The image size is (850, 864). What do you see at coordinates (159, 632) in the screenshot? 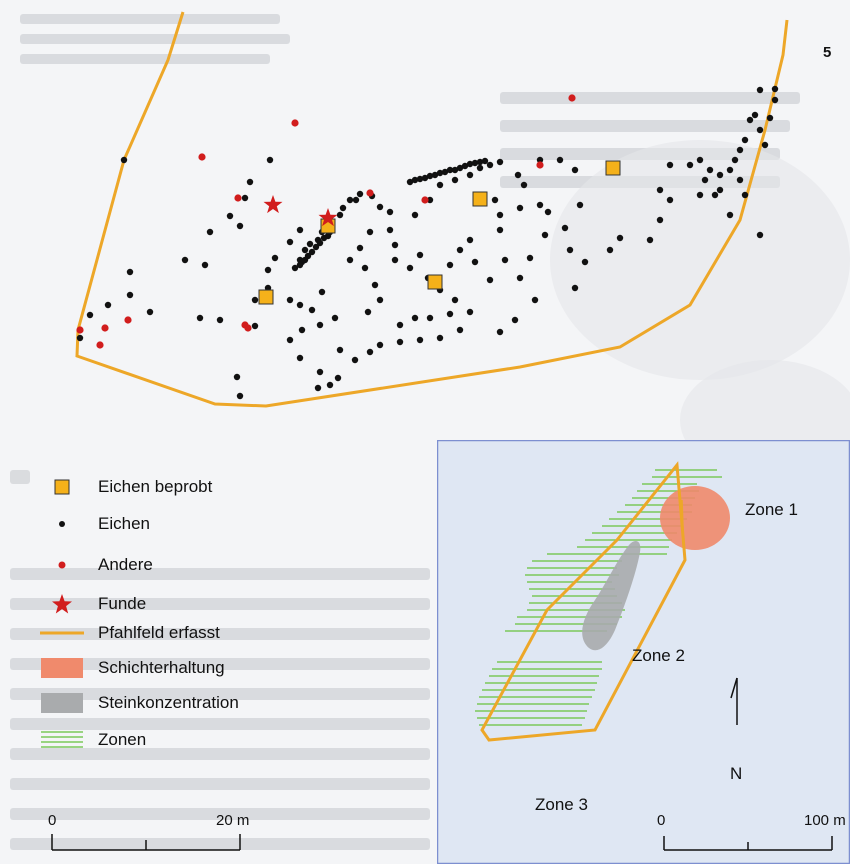
I see `legend-label: Pfahlfeld erfasst` at bounding box center [159, 632].